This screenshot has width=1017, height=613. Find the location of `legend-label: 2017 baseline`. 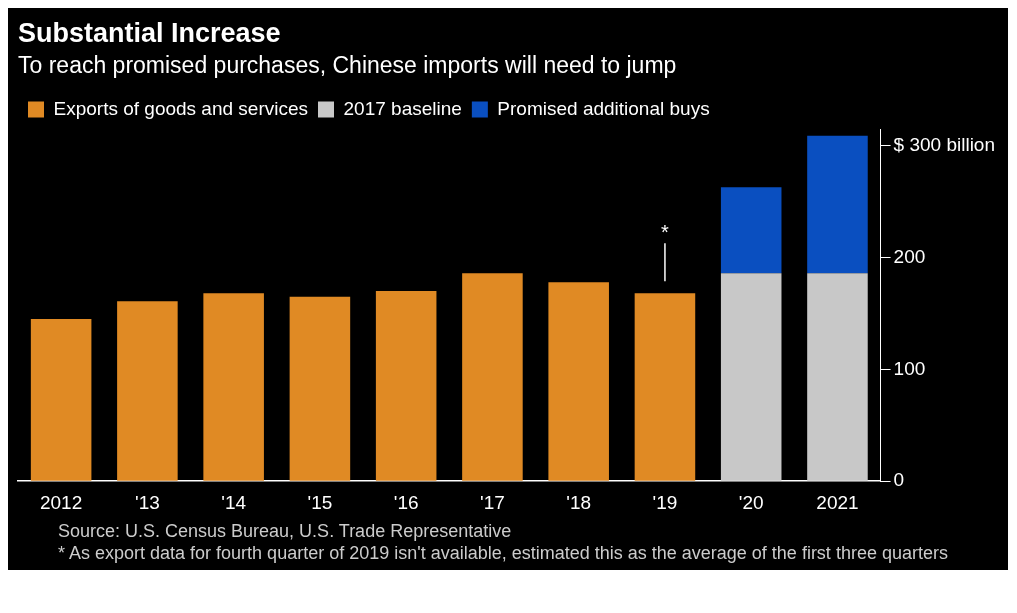

legend-label: 2017 baseline is located at coordinates (402, 108).